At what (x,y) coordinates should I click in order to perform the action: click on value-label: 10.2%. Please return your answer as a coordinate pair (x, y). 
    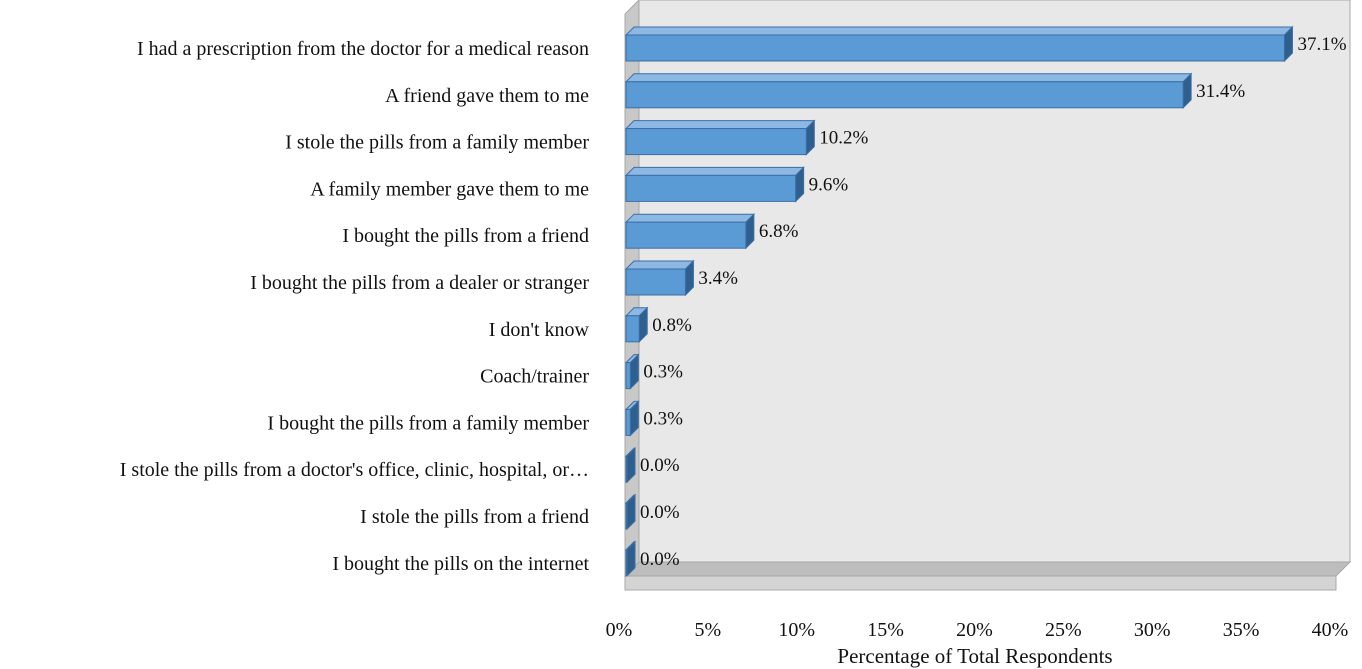
    Looking at the image, I should click on (843, 138).